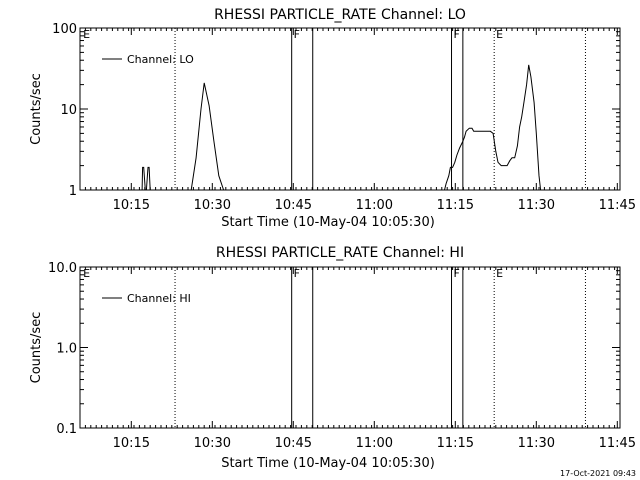  I want to click on date-stamp: 17-Oct-2021 09:43, so click(598, 473).